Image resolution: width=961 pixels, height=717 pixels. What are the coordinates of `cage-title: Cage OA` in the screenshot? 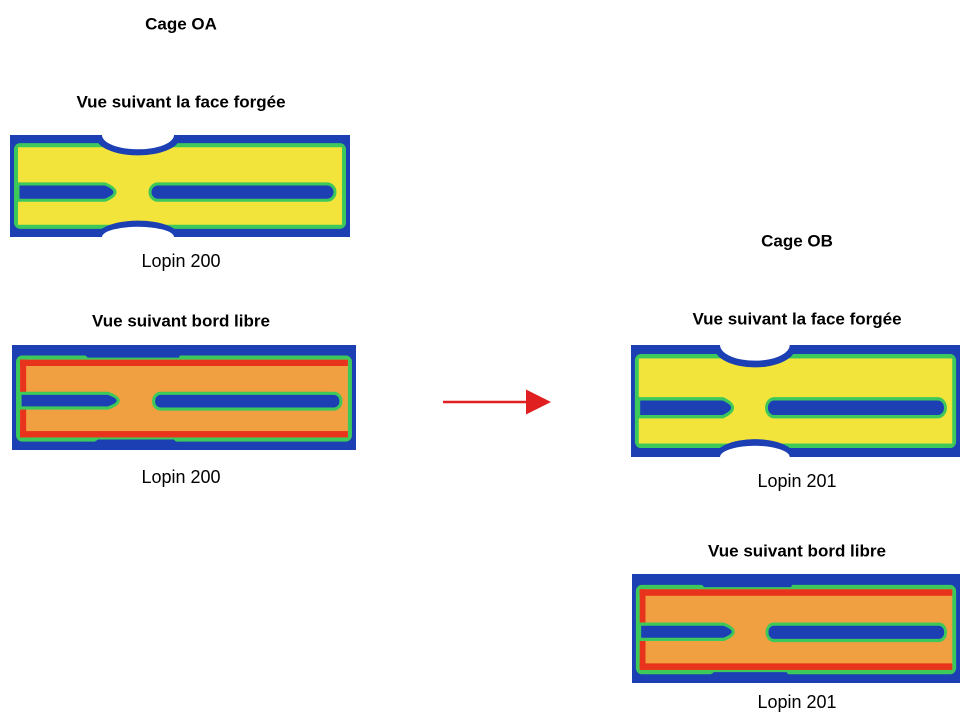 It's located at (181, 23).